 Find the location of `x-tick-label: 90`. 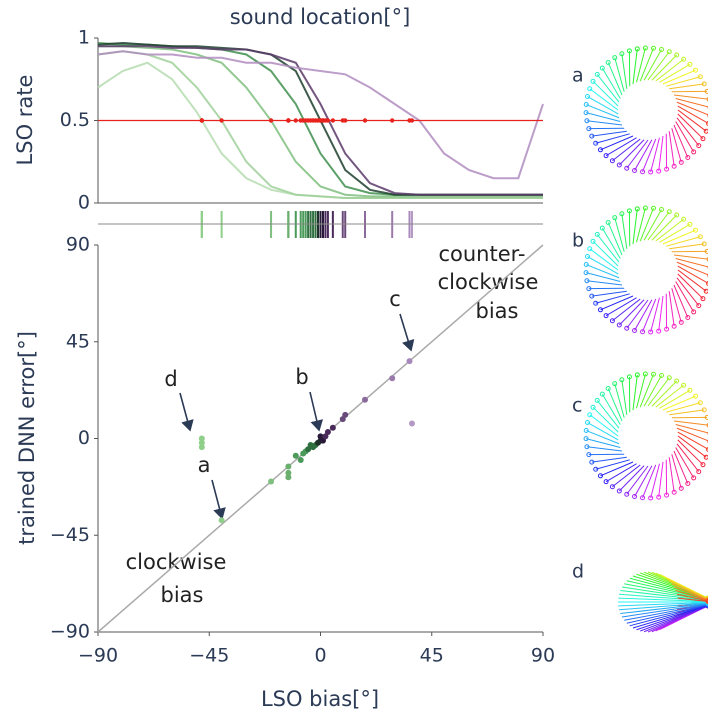

x-tick-label: 90 is located at coordinates (543, 656).